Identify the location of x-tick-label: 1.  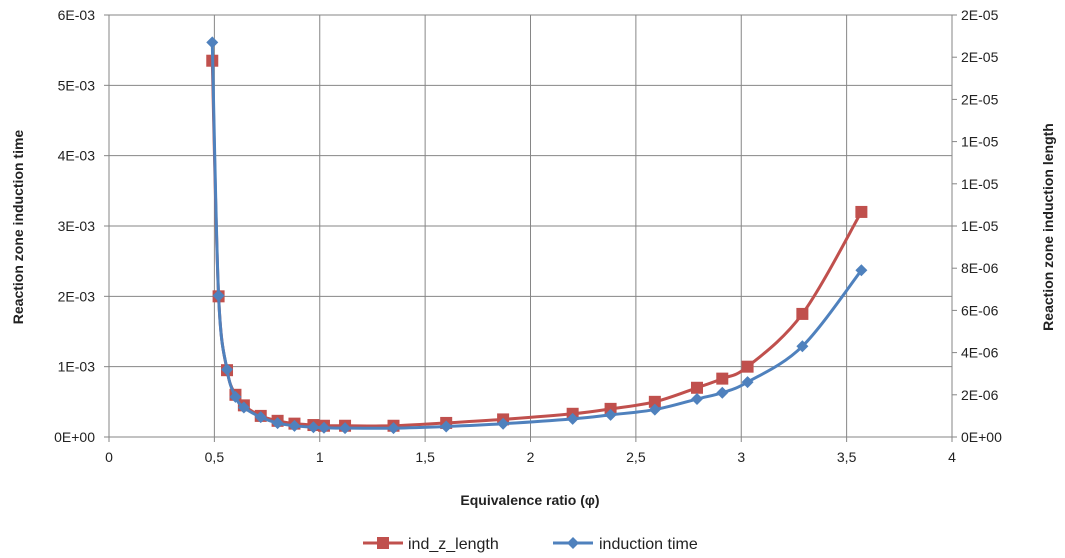
(320, 457).